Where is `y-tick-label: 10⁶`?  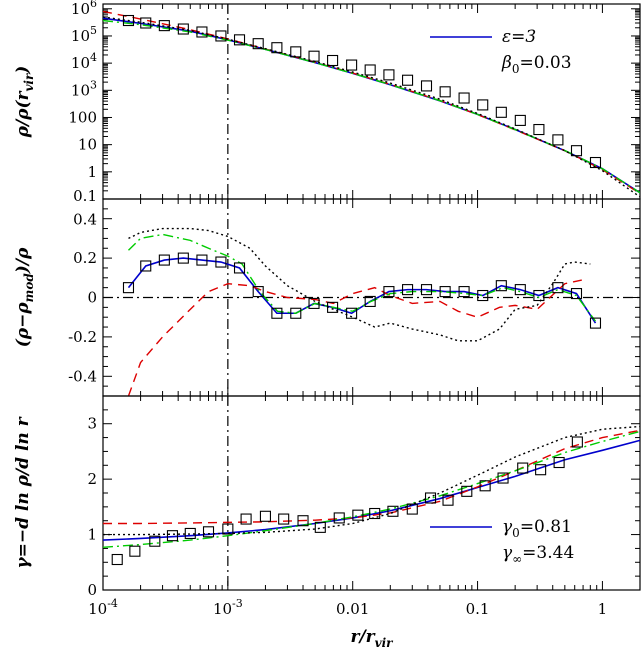
y-tick-label: 10⁶ is located at coordinates (84, 9).